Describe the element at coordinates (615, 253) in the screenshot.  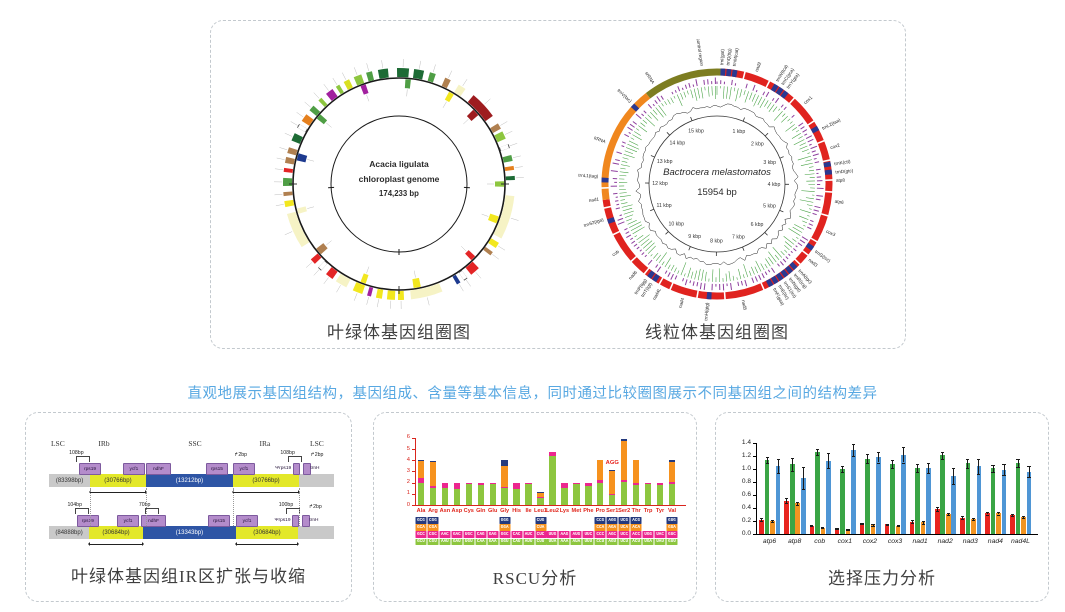
I see `mito-gene-label: cob` at that location.